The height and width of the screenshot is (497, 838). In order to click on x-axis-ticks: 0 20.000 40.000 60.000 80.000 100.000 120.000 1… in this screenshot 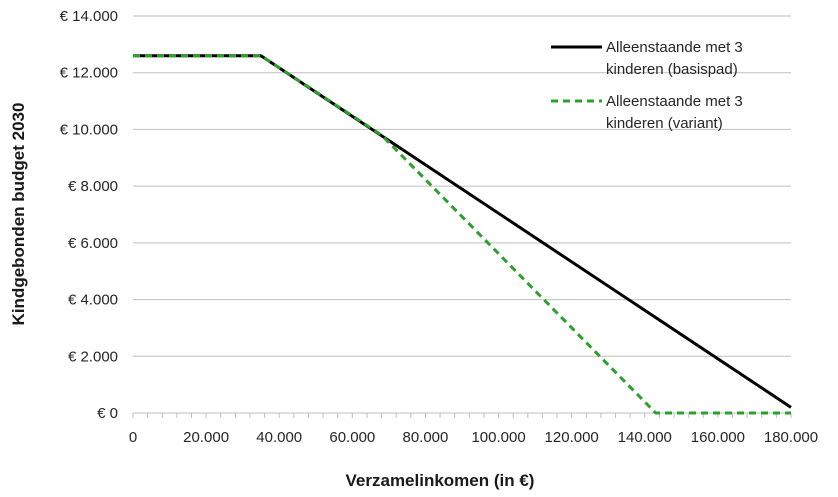, I will do `click(473, 437)`.